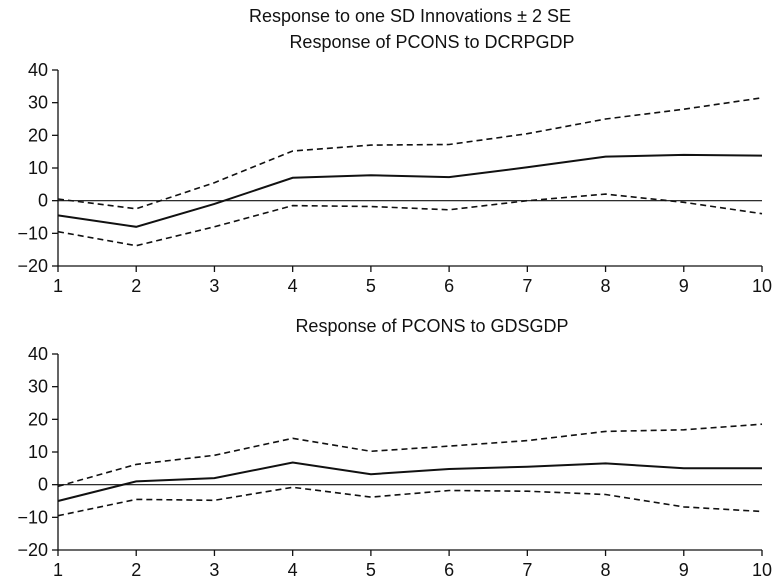 The width and height of the screenshot is (780, 584). I want to click on figure-title: Response to one SD Innovations ± 2 SE, so click(410, 16).